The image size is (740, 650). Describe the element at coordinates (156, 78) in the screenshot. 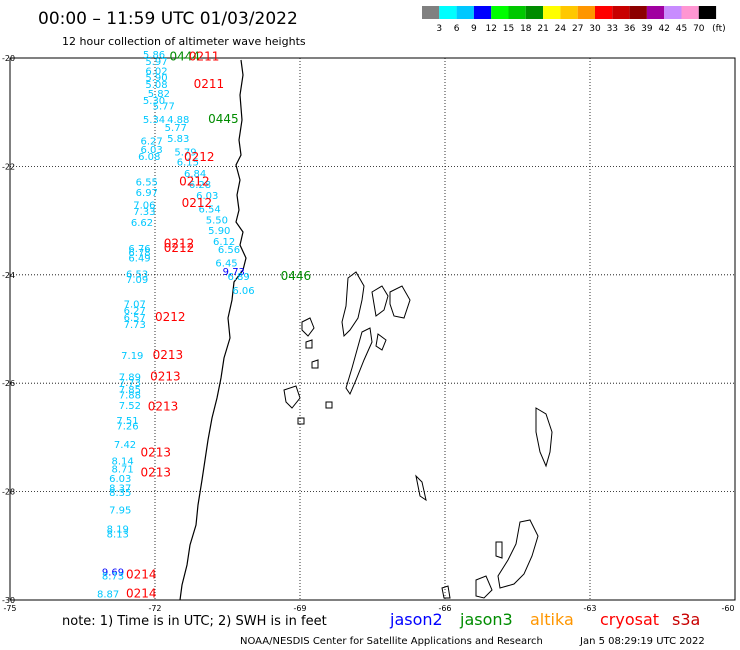

I see `wave-height-value: 5.90` at that location.